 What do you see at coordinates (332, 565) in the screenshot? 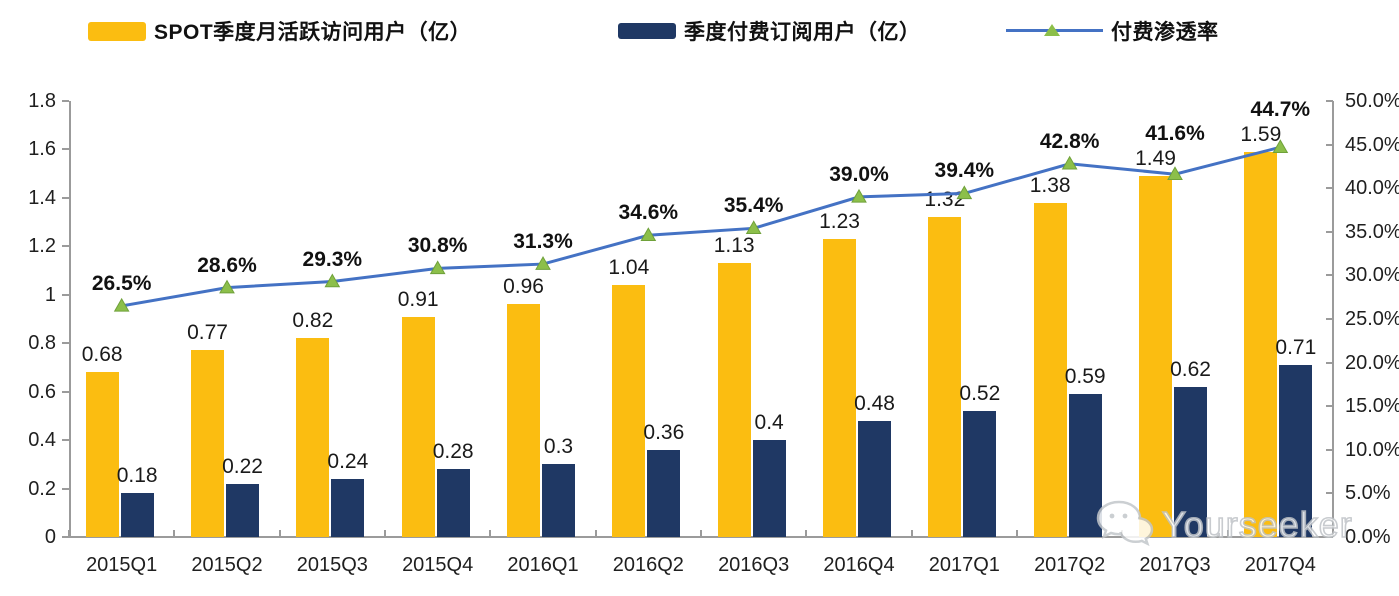
I see `x-axis-category-label: 2015Q3` at bounding box center [332, 565].